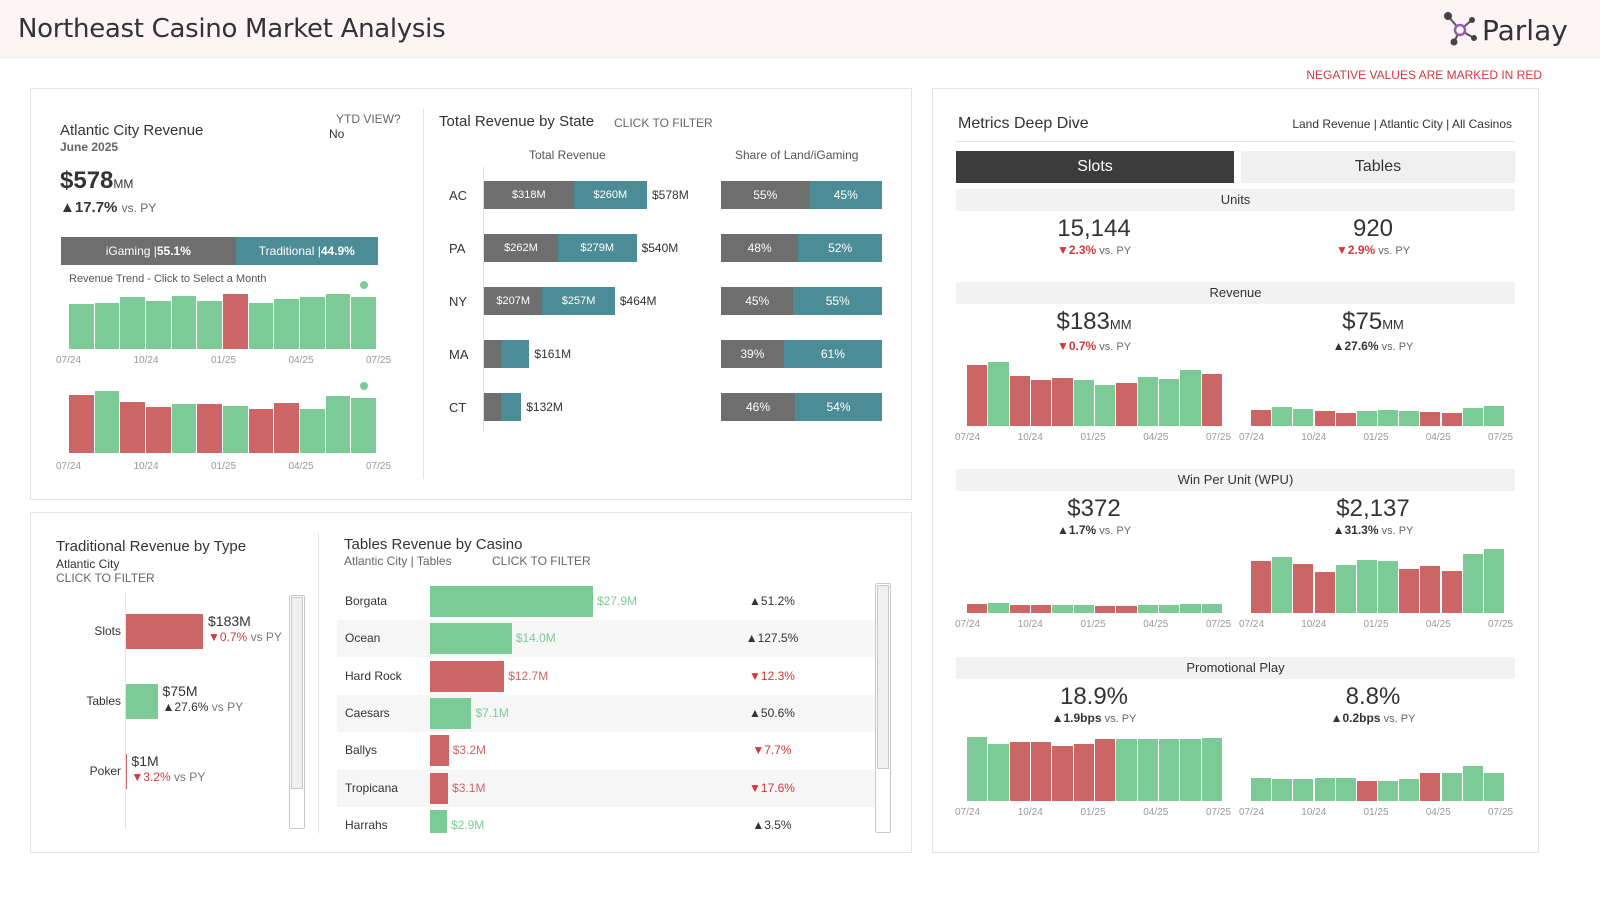 This screenshot has width=1600, height=900. Describe the element at coordinates (1378, 167) in the screenshot. I see `tab-tables: Tables` at that location.